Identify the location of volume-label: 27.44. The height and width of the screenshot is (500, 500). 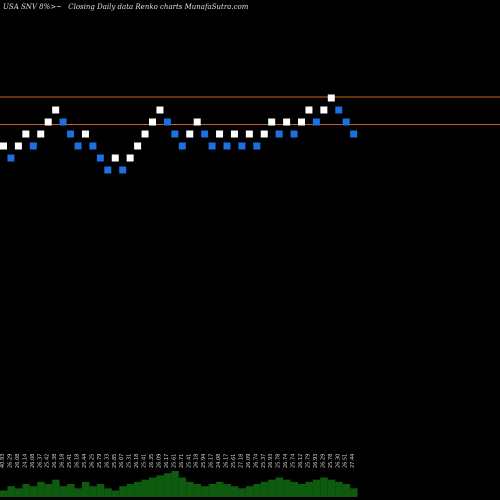
(353, 461).